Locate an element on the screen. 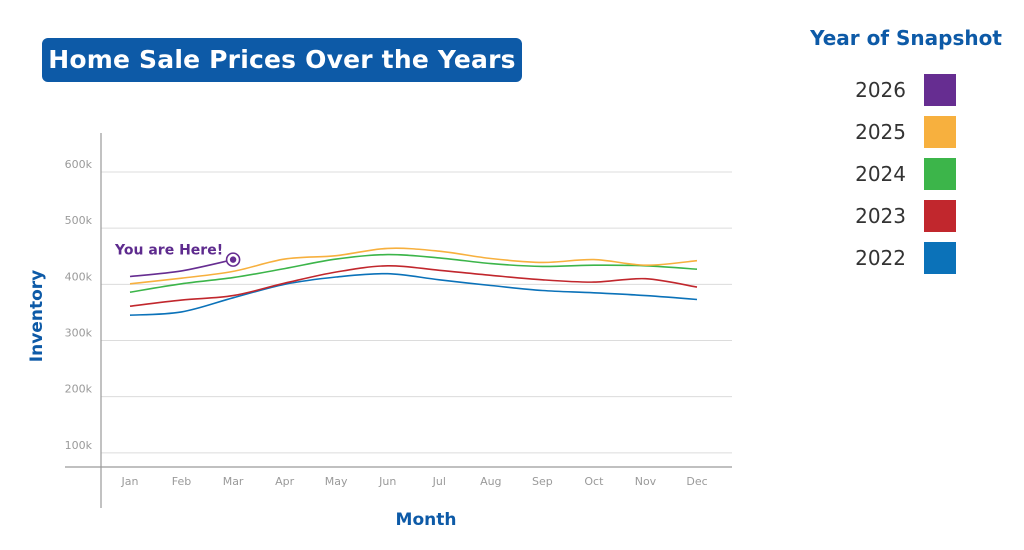  legend-item-2026: 2026 is located at coordinates (900, 90).